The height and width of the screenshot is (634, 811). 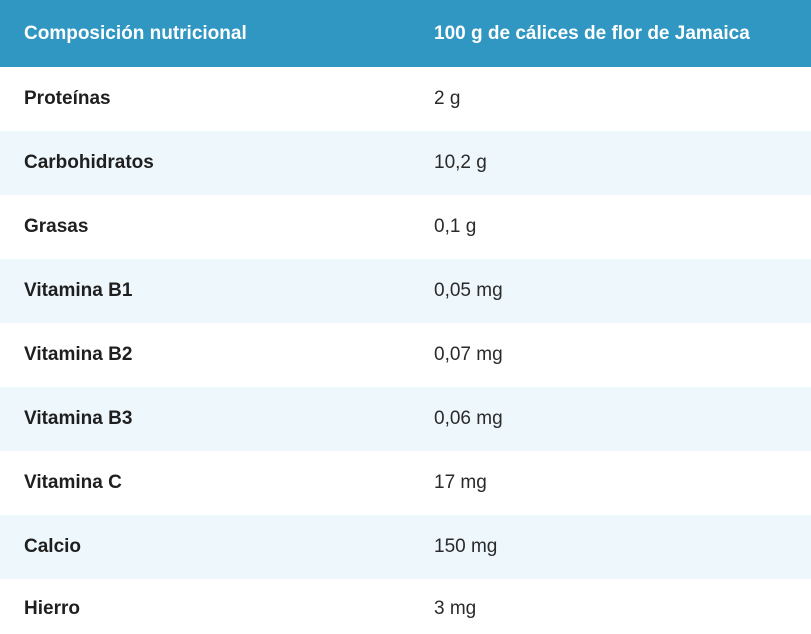 I want to click on nutrient-name: Vitamina C, so click(x=205, y=483).